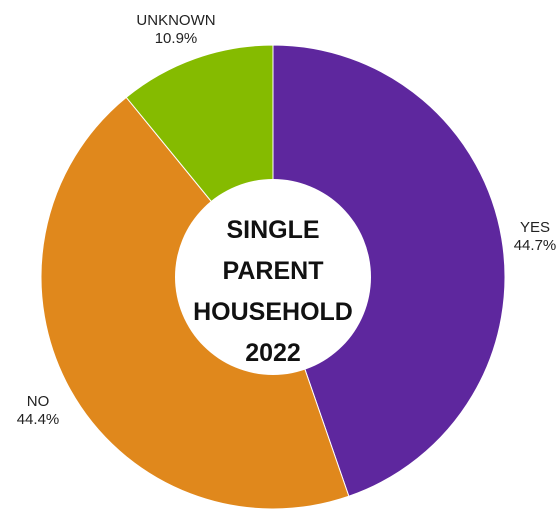 Image resolution: width=560 pixels, height=510 pixels. Describe the element at coordinates (273, 353) in the screenshot. I see `center-title-line-4: 2022` at that location.